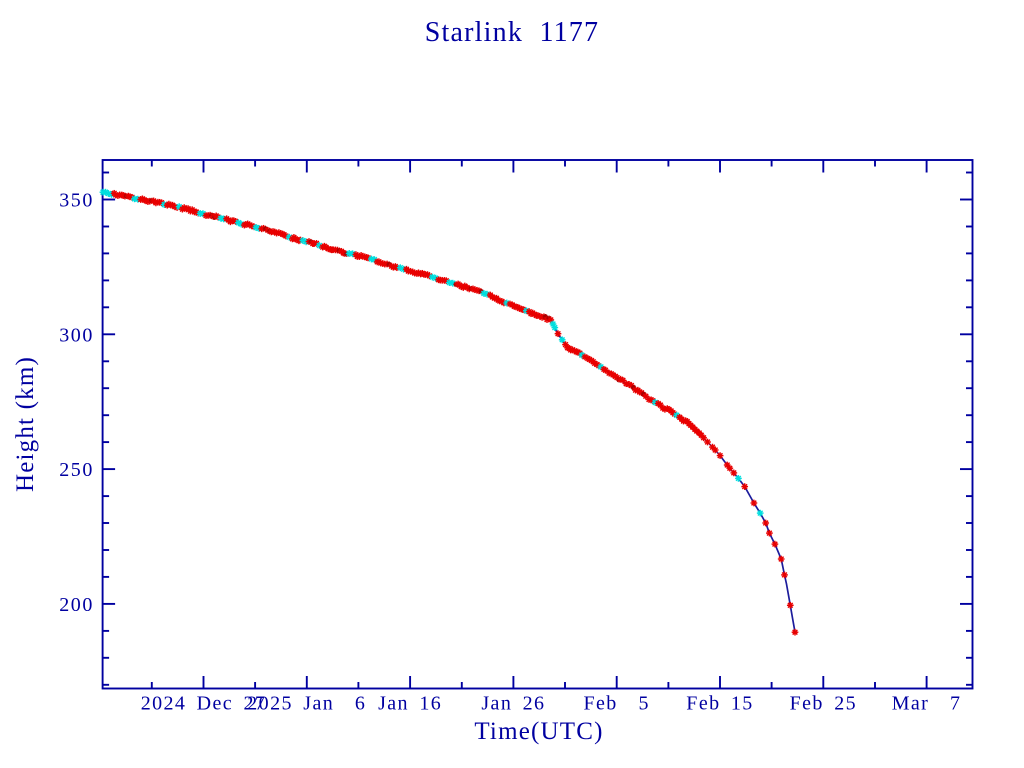  I want to click on svg-text: Feb 25, so click(823, 704).